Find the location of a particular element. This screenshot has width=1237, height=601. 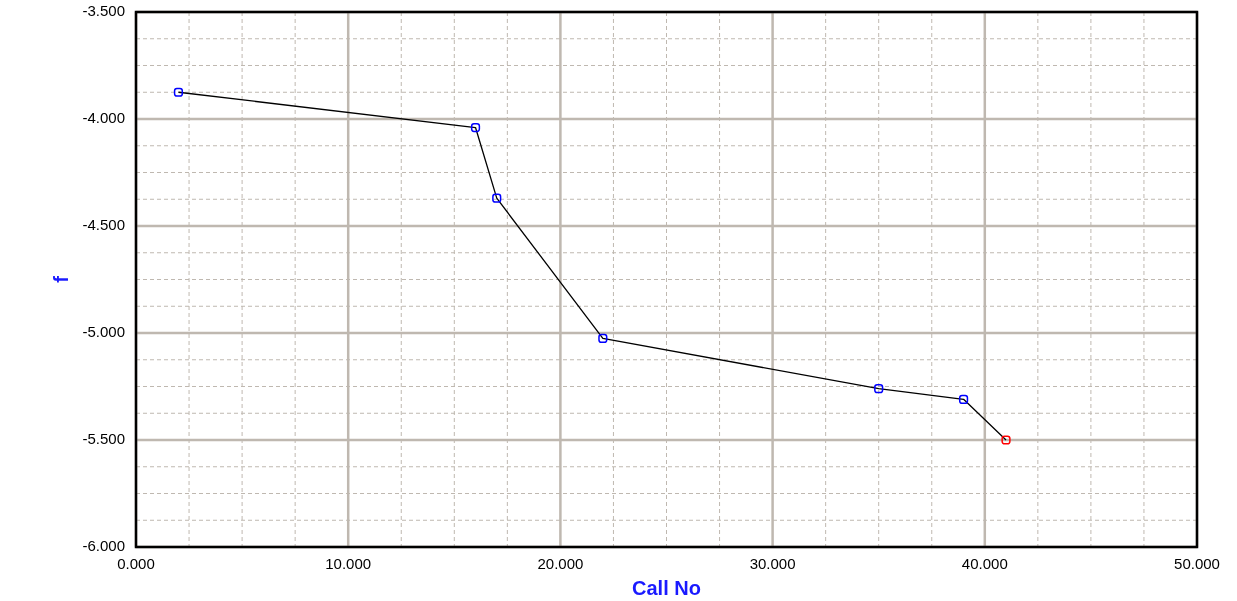

x-tick-label: 20.000 is located at coordinates (560, 564).